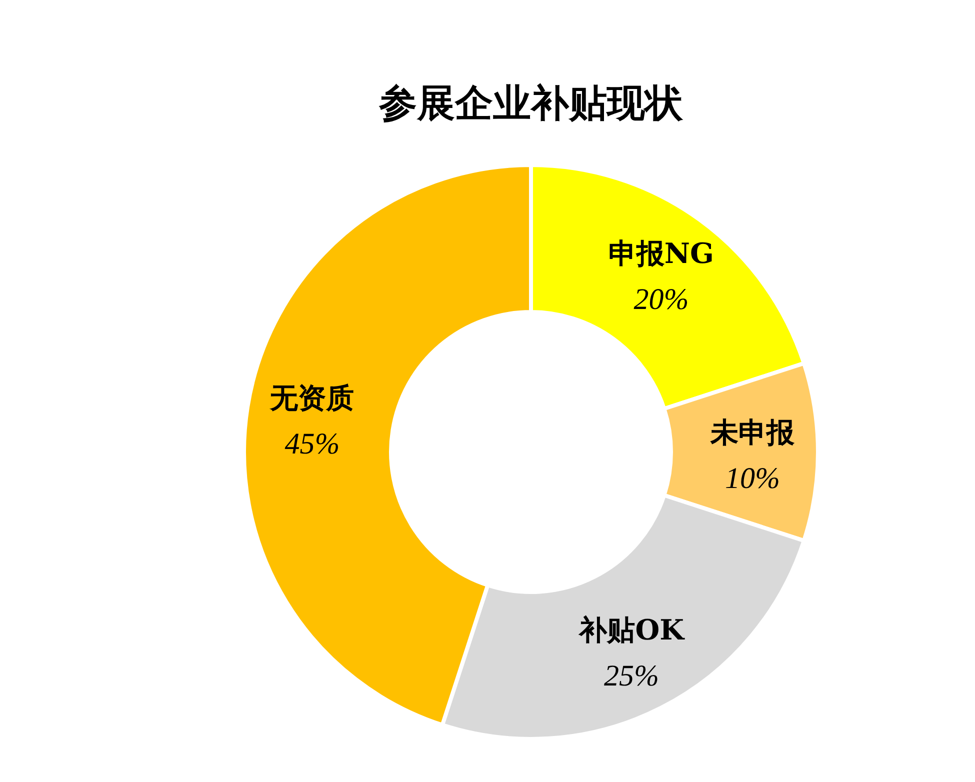  What do you see at coordinates (753, 432) in the screenshot?
I see `slice-label: 未申报` at bounding box center [753, 432].